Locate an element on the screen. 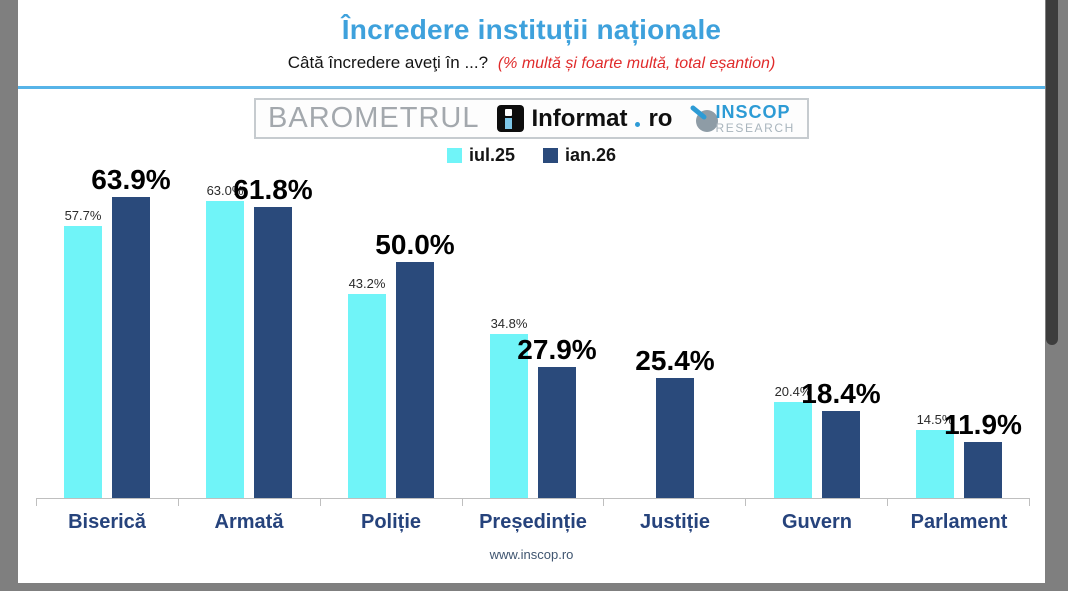  bar-group: 25.4% is located at coordinates (675, 333).